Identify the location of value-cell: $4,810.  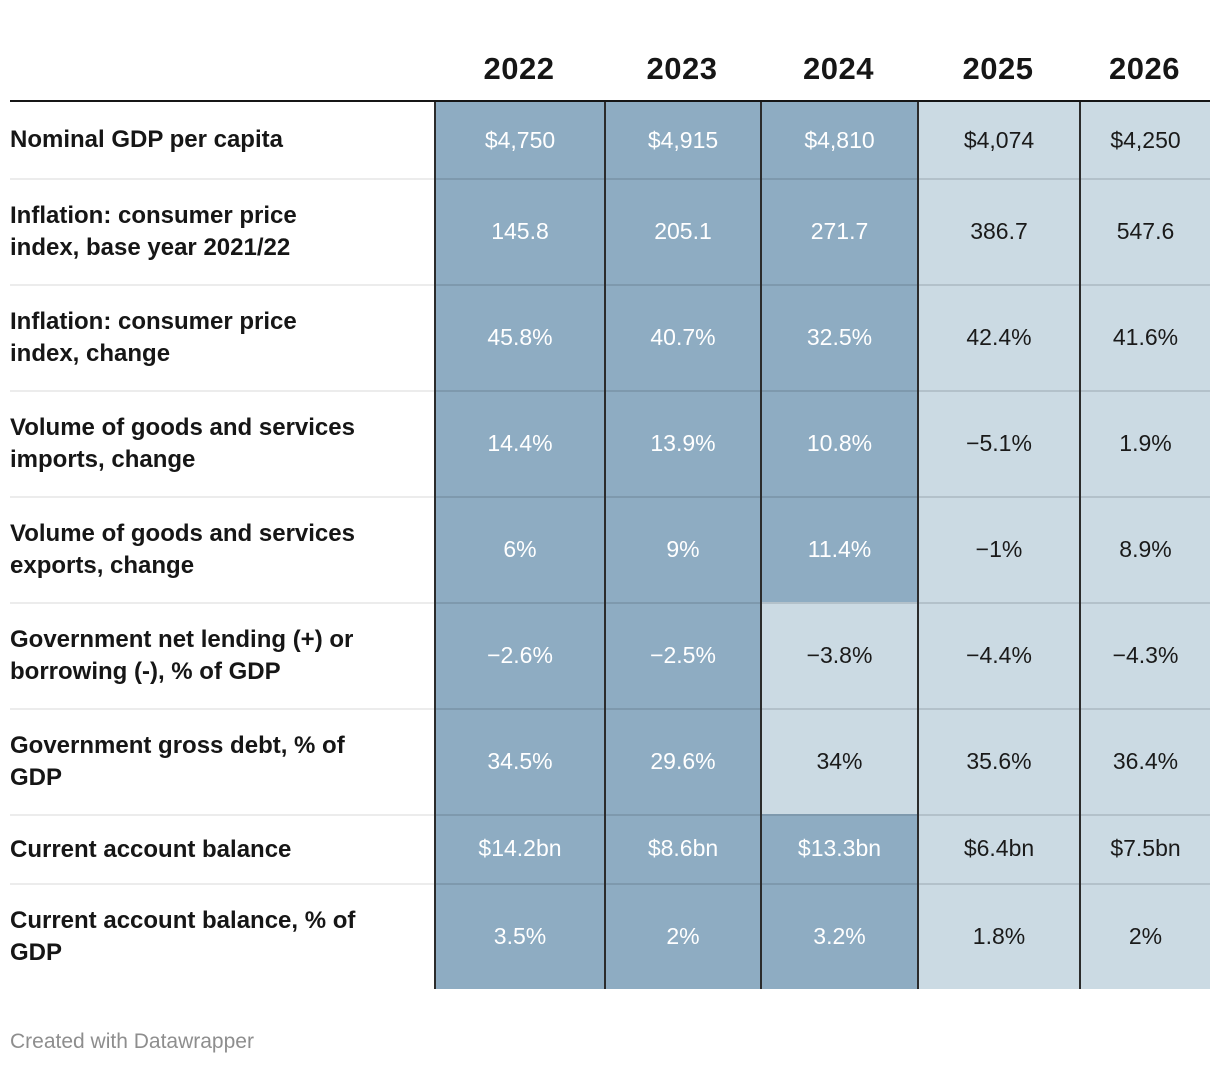
(838, 140).